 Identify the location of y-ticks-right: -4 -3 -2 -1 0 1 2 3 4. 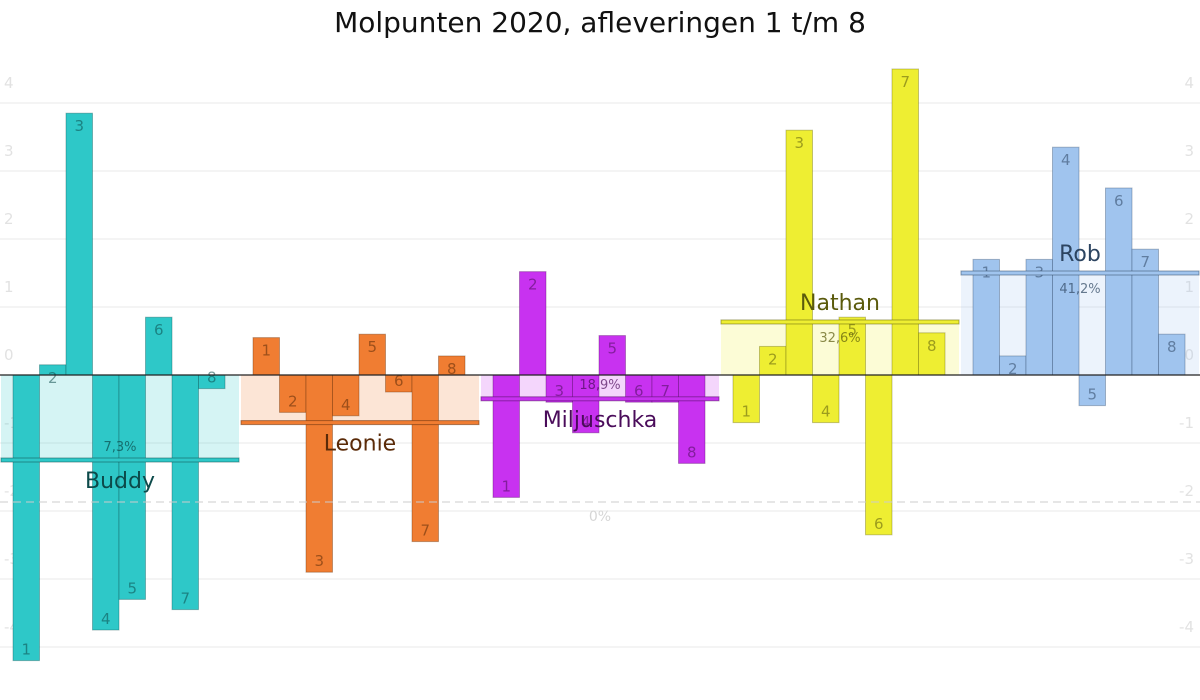
(1186, 355).